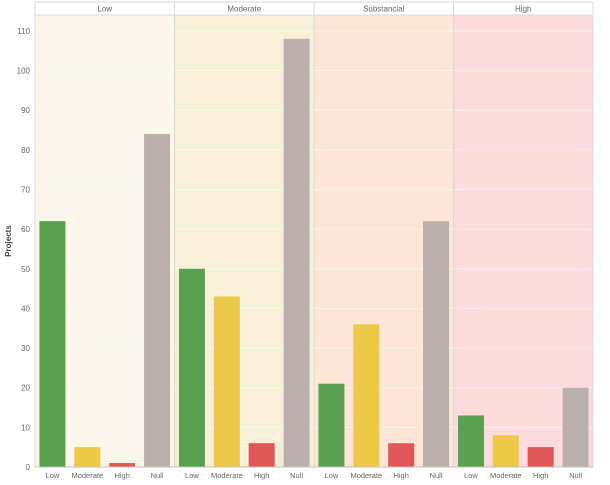 The image size is (610, 485). What do you see at coordinates (331, 425) in the screenshot?
I see `bar-3-low` at bounding box center [331, 425].